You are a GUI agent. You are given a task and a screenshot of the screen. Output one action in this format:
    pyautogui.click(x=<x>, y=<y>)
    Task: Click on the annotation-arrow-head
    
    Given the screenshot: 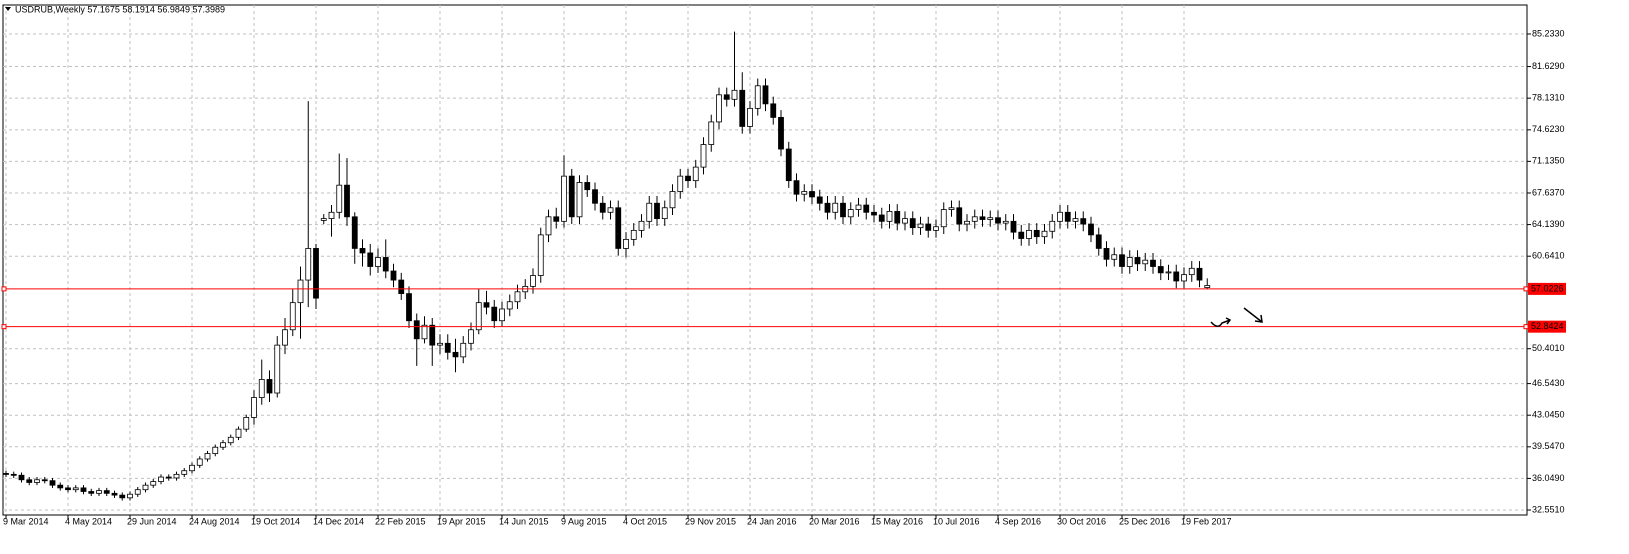 What is the action you would take?
    pyautogui.click(x=1258, y=318)
    